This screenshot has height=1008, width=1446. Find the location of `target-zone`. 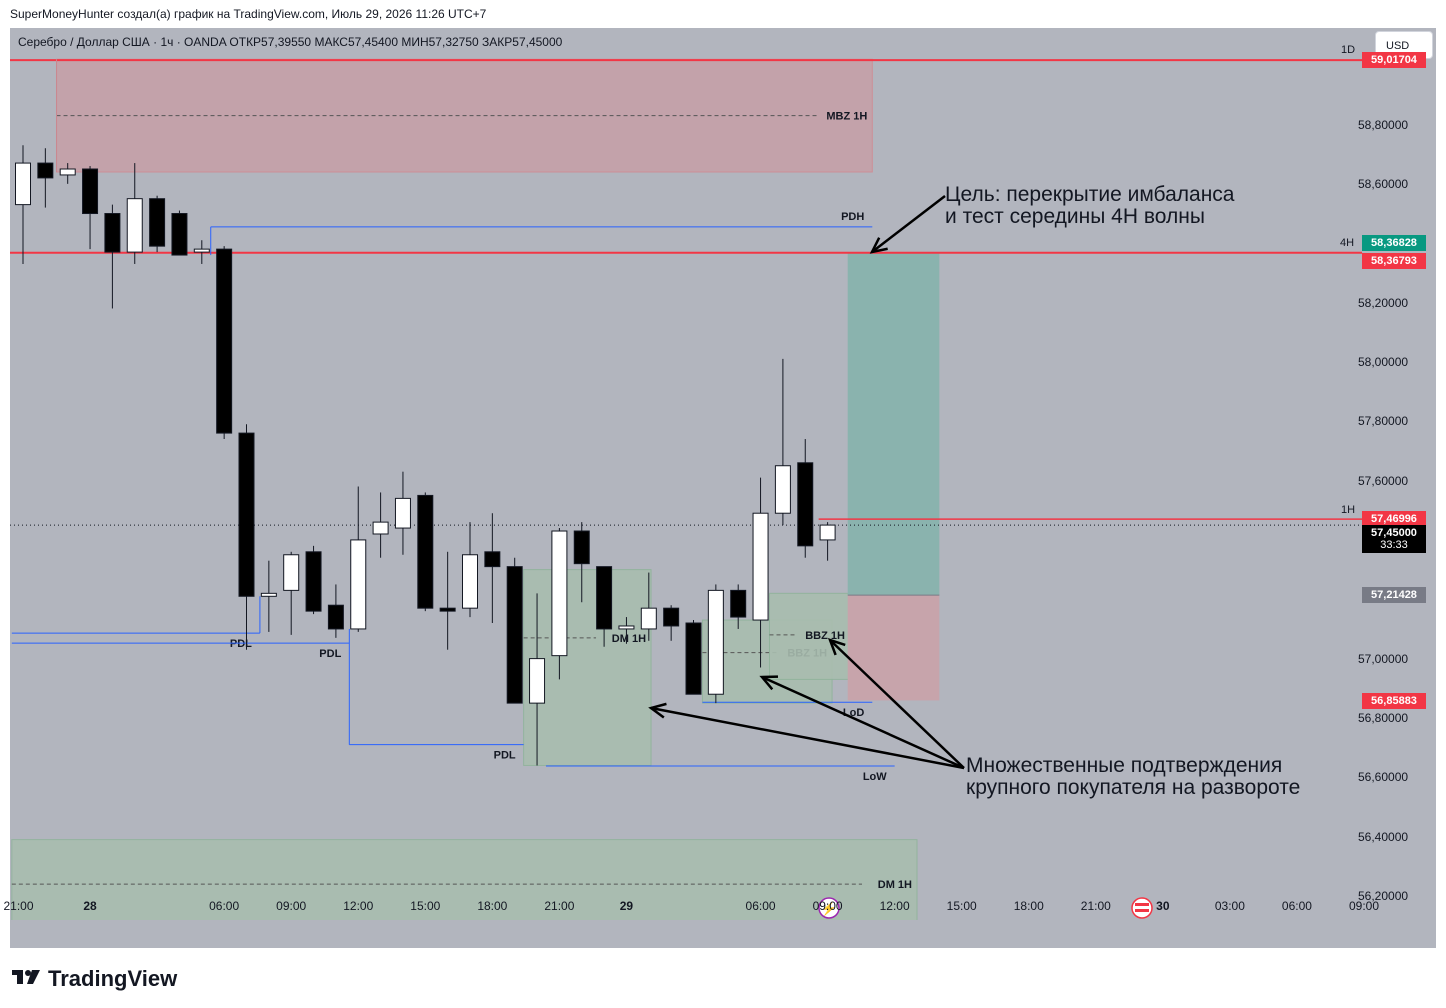

target-zone is located at coordinates (893, 424).